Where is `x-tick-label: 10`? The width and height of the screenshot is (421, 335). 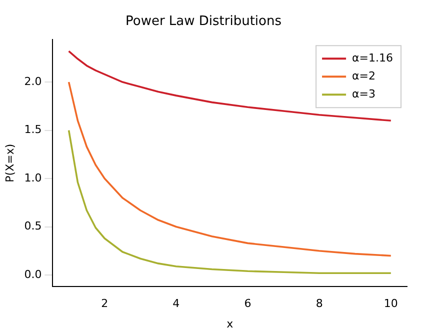 x-tick-label: 10 is located at coordinates (391, 303).